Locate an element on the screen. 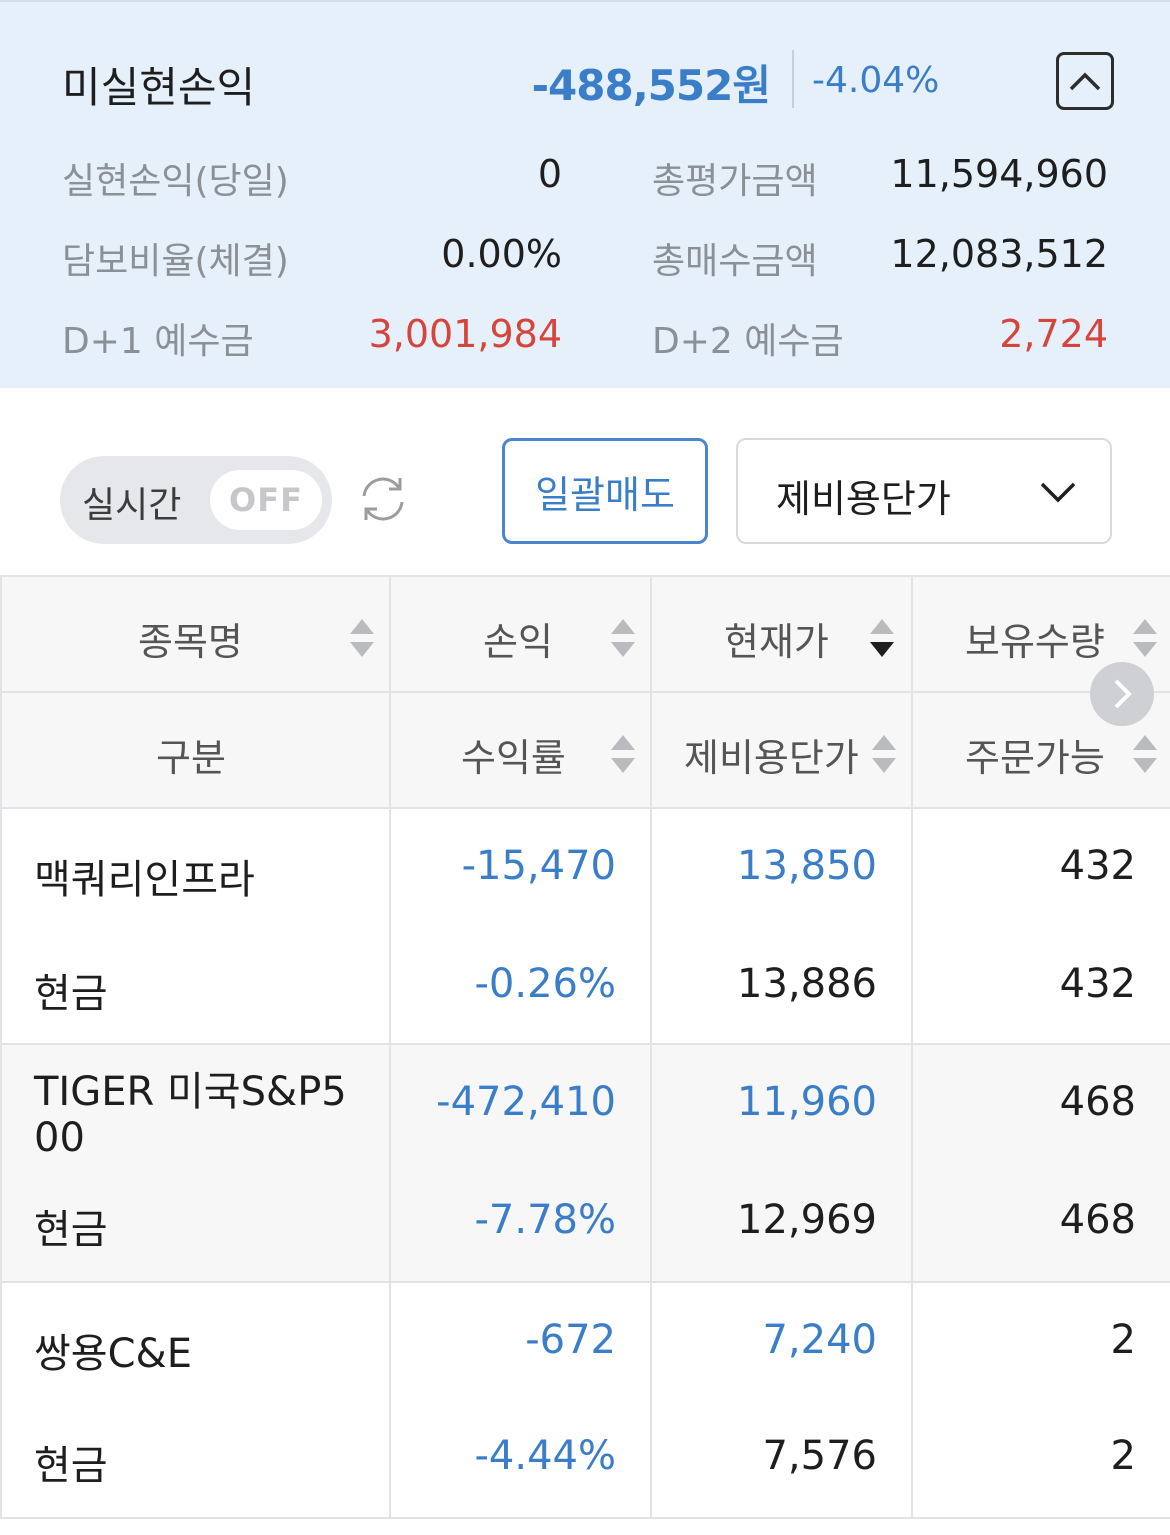 The height and width of the screenshot is (1535, 1170). pnl-value: -672 is located at coordinates (570, 1340).